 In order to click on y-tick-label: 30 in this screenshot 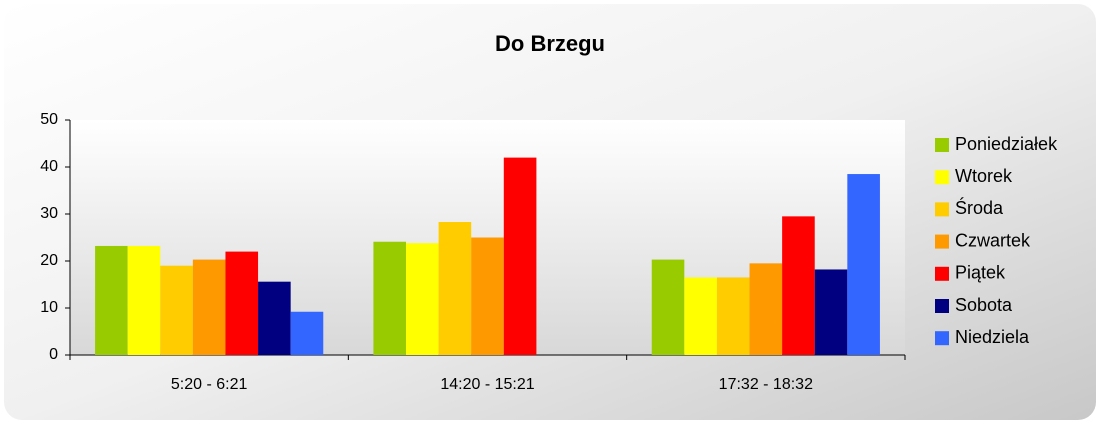, I will do `click(49, 213)`.